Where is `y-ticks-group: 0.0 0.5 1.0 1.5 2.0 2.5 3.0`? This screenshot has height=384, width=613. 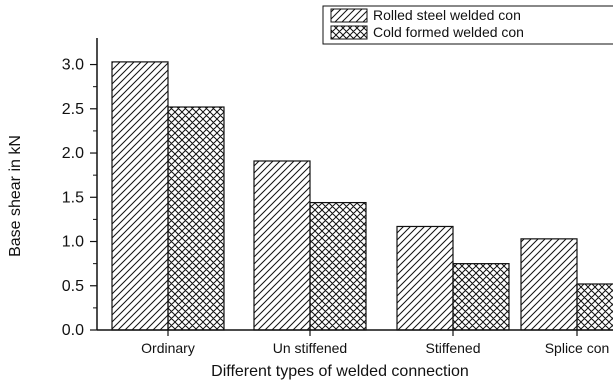 y-ticks-group: 0.0 0.5 1.0 1.5 2.0 2.5 3.0 is located at coordinates (79, 198).